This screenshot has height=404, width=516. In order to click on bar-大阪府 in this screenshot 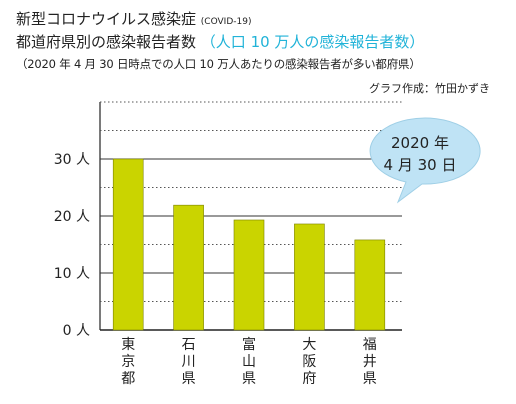, I will do `click(309, 277)`.